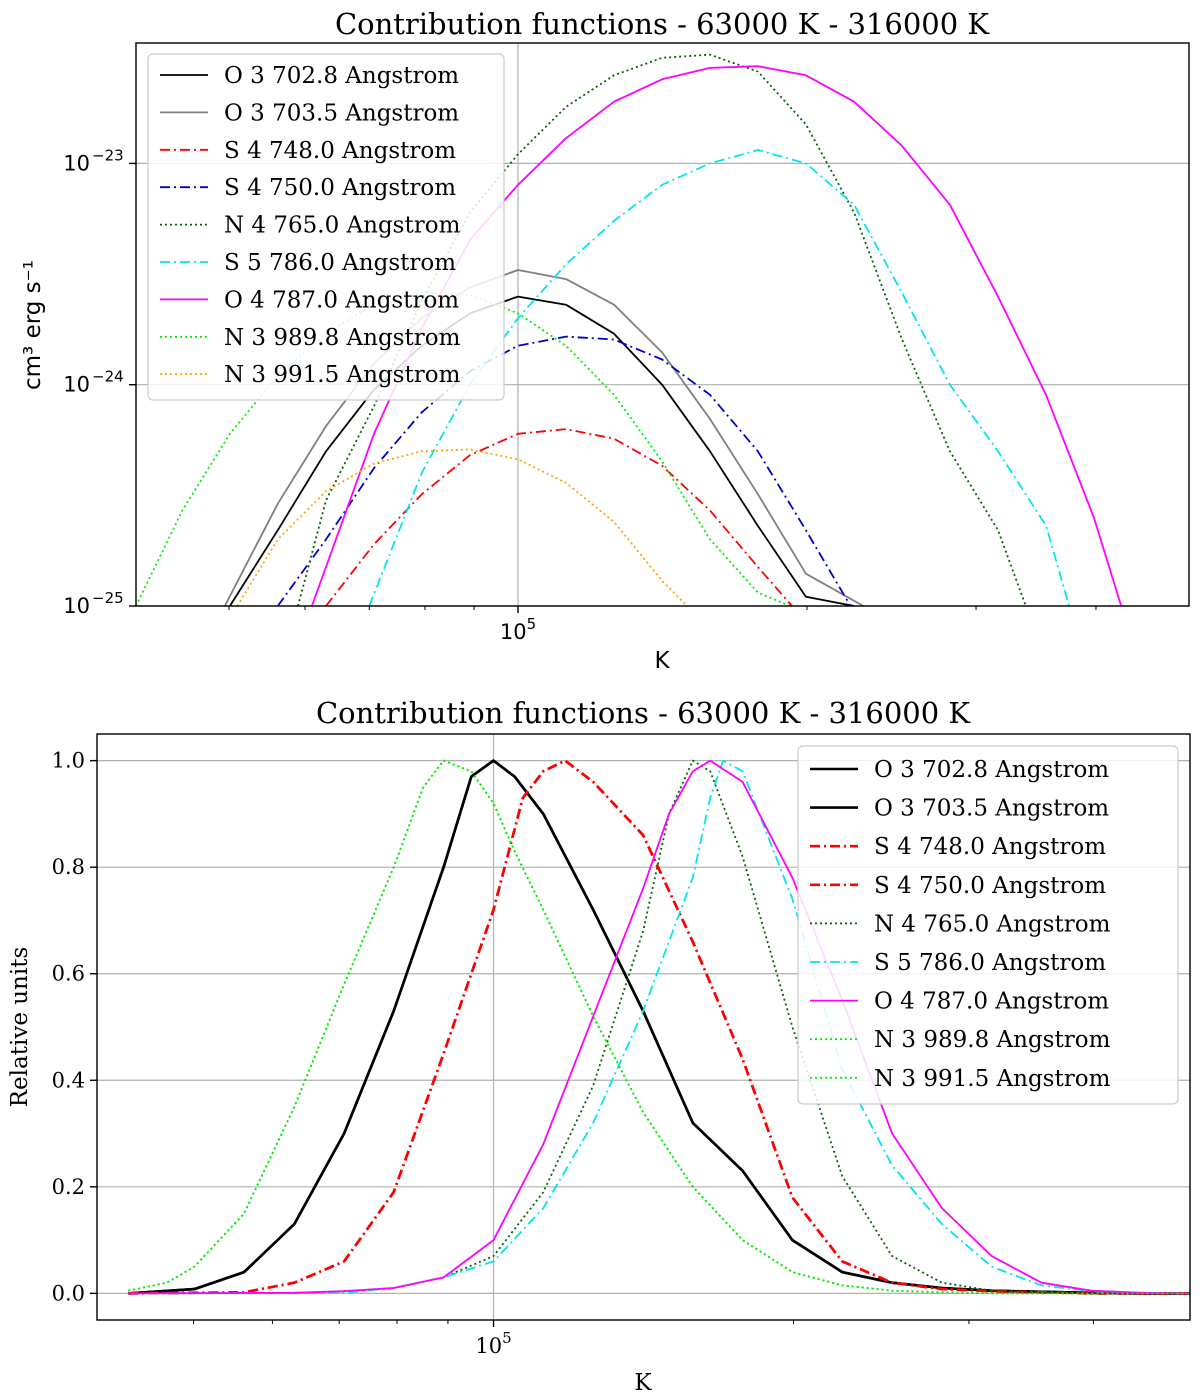 This screenshot has width=1200, height=1399. What do you see at coordinates (93, 160) in the screenshot?
I see `y-tick-label: 10 −23` at bounding box center [93, 160].